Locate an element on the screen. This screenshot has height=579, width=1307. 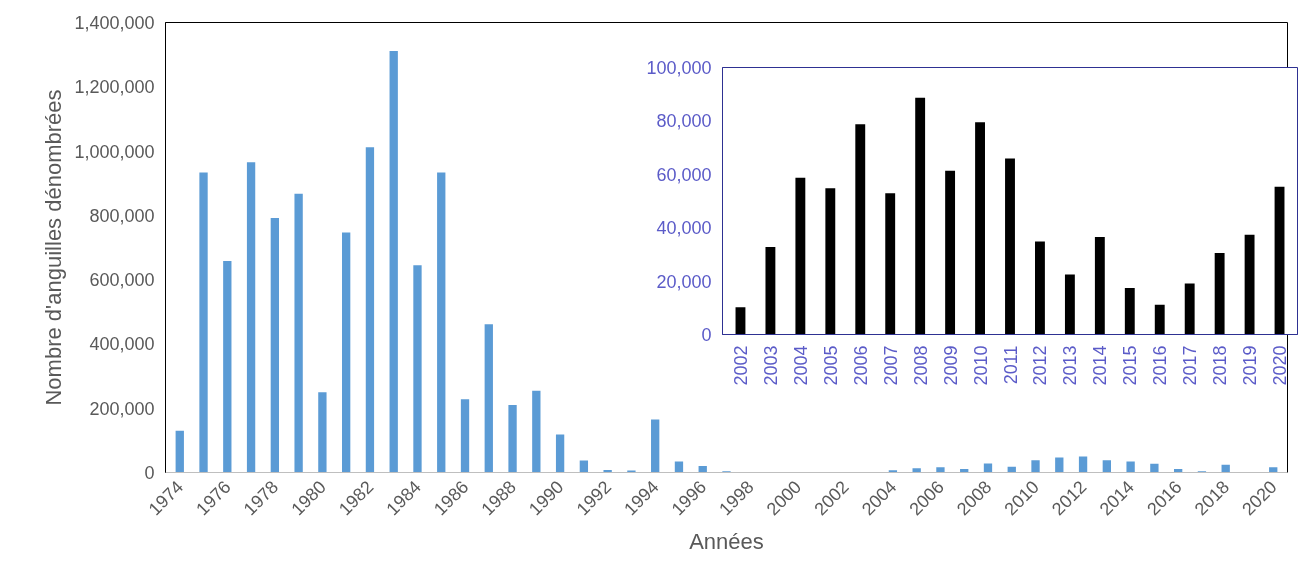
x-axis-title: Années is located at coordinates (726, 542).